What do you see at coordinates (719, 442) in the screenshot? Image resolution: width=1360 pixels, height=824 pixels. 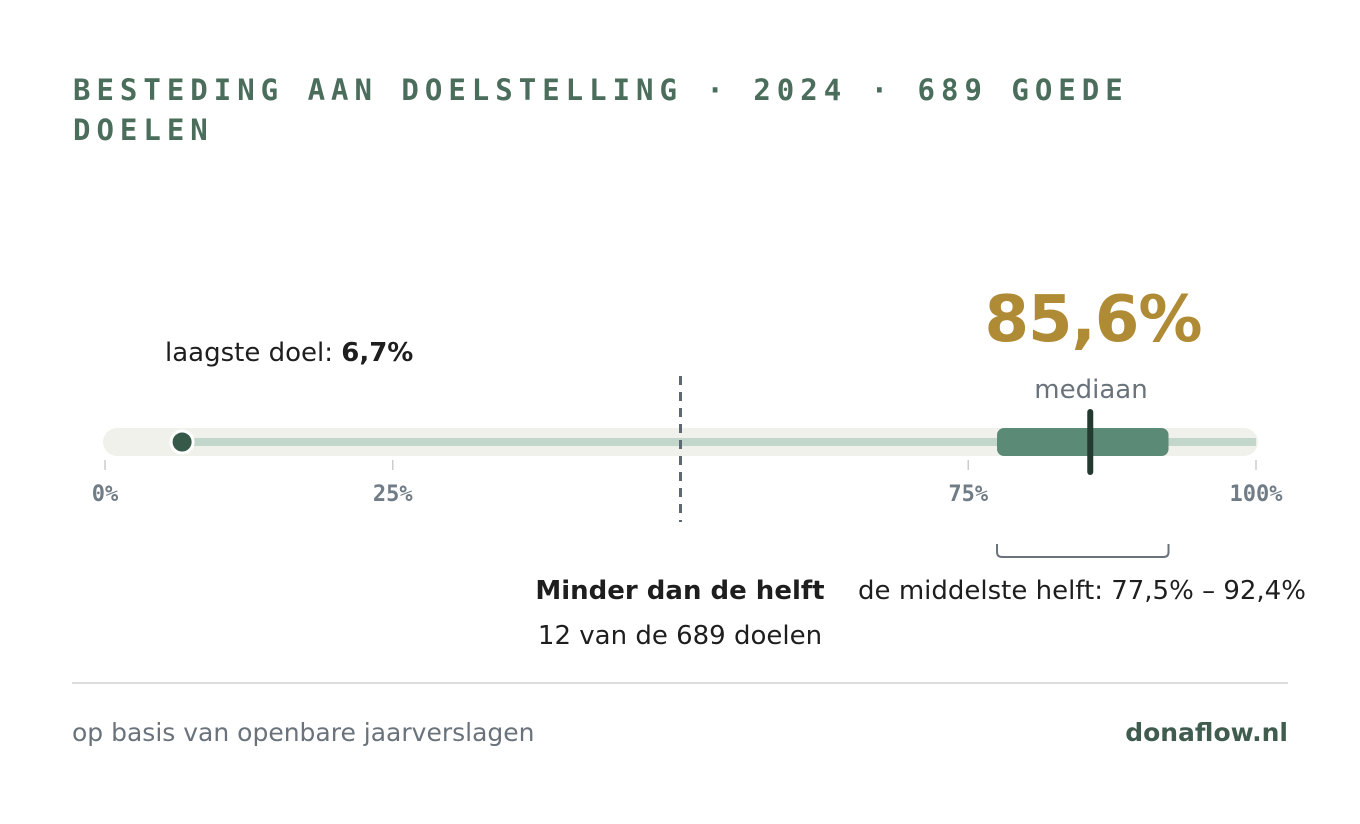 I see `whisker` at bounding box center [719, 442].